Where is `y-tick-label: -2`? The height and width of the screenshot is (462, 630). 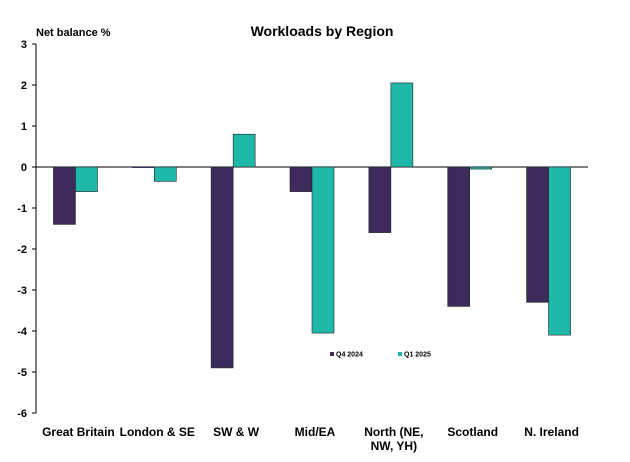
y-tick-label: -2 is located at coordinates (22, 250).